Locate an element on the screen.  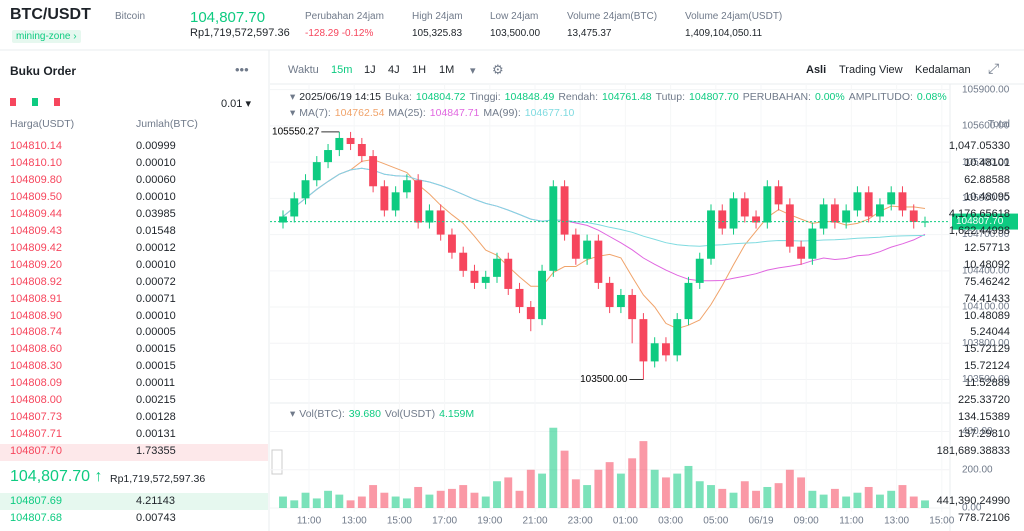
price: 104808.92 is located at coordinates (36, 281).